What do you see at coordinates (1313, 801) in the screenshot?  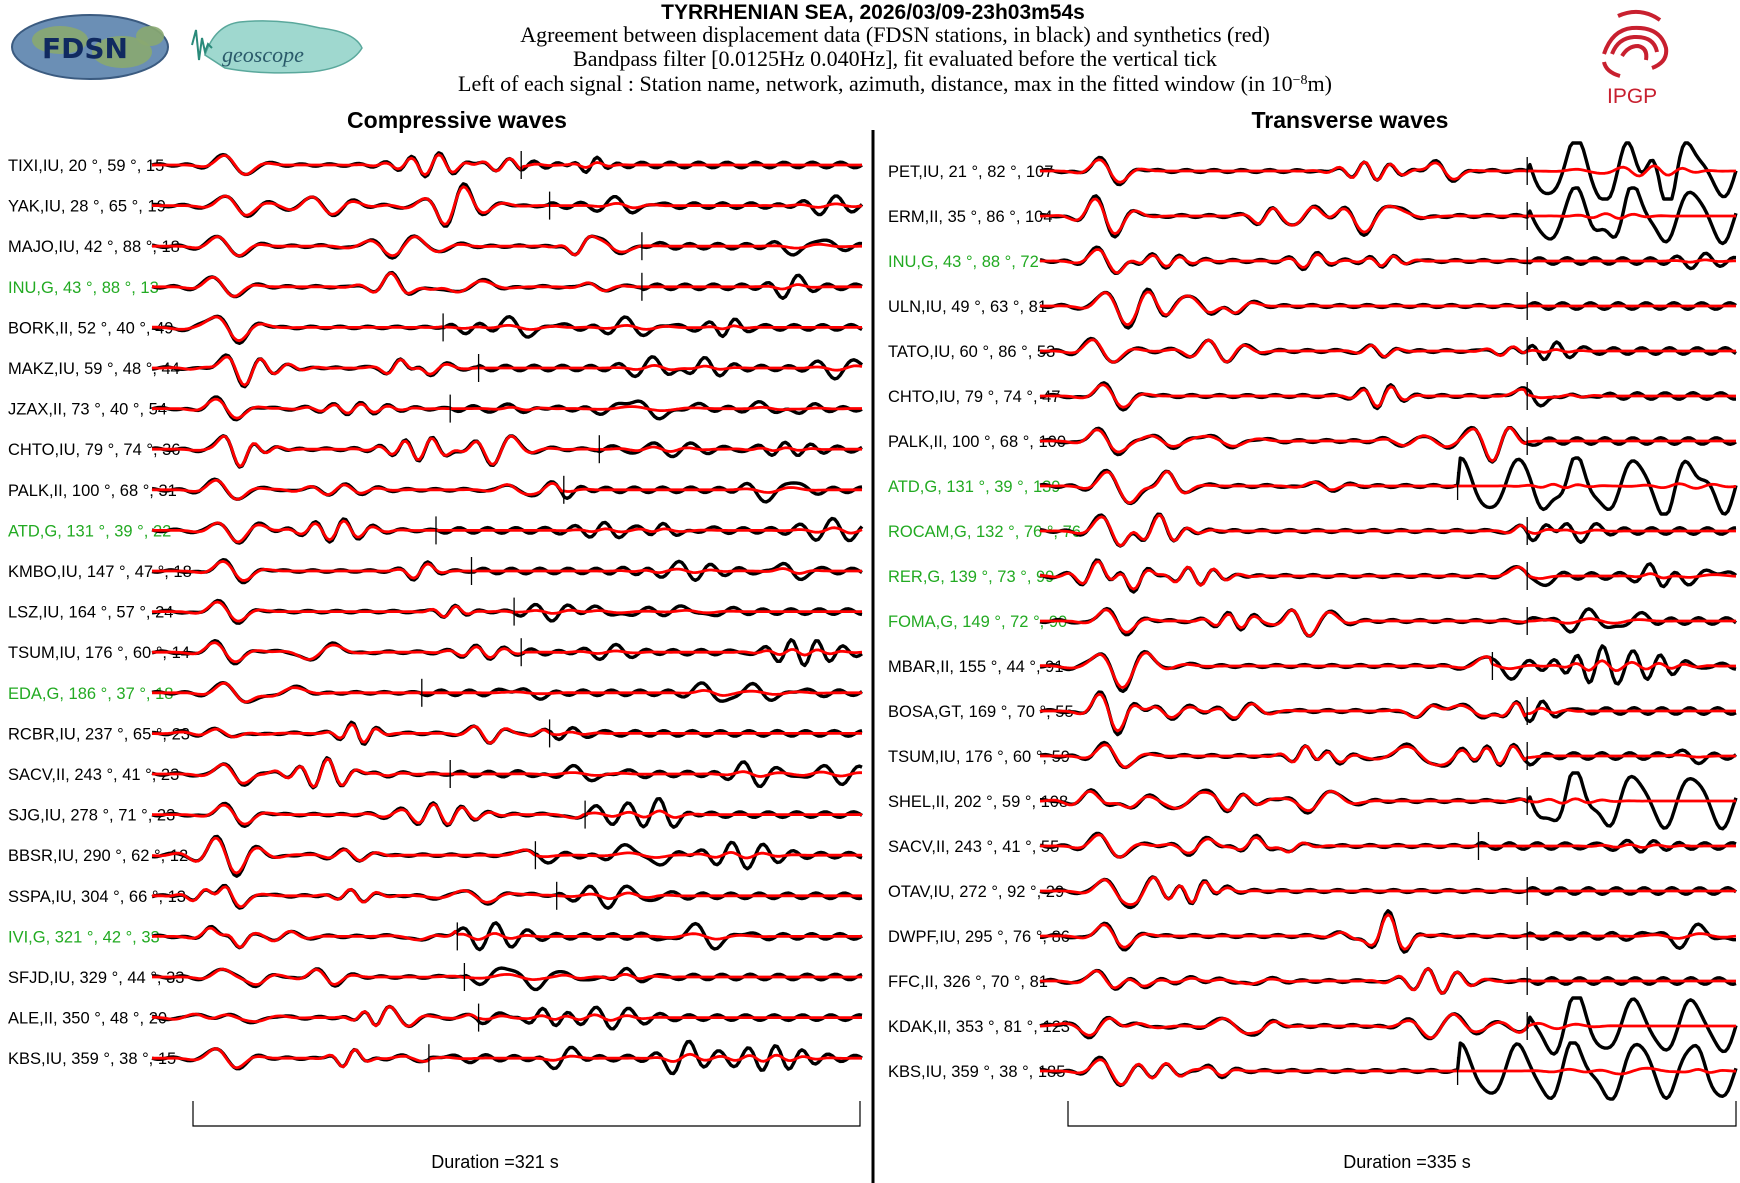 I see `transverse-trace-row: SHEL,II, 202 °, 59 °, 108` at bounding box center [1313, 801].